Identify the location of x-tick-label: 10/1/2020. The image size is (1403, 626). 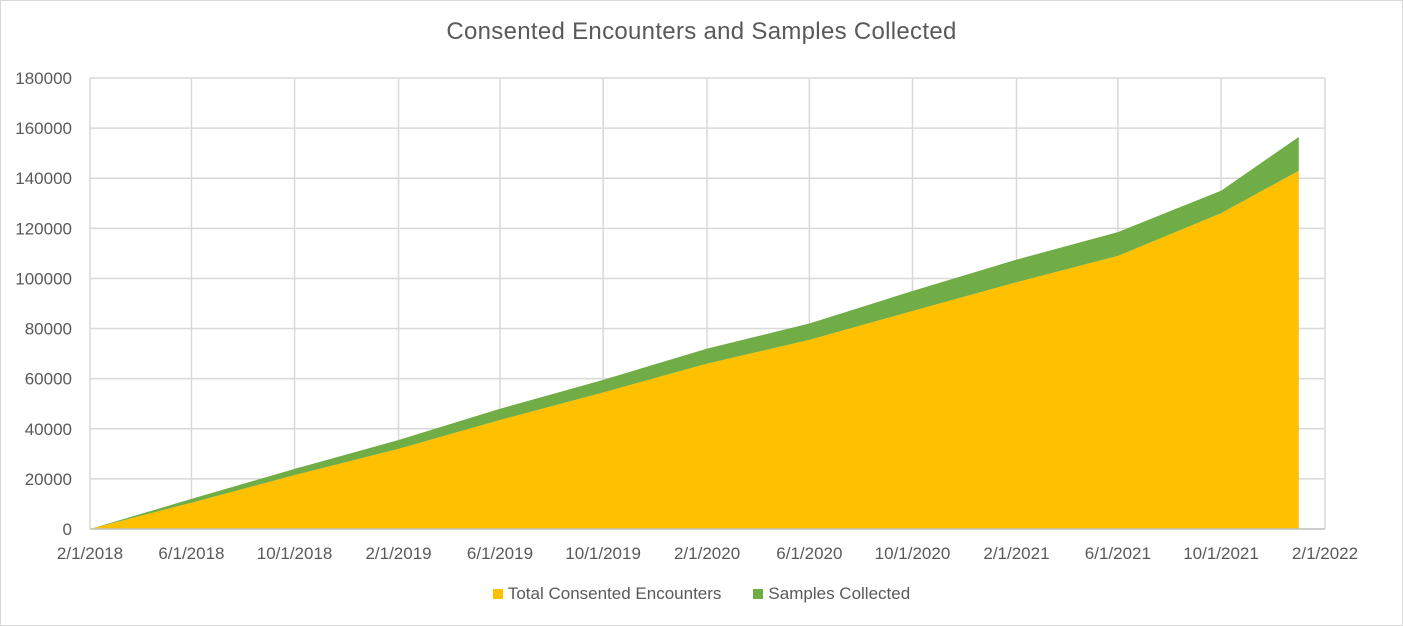
(913, 553).